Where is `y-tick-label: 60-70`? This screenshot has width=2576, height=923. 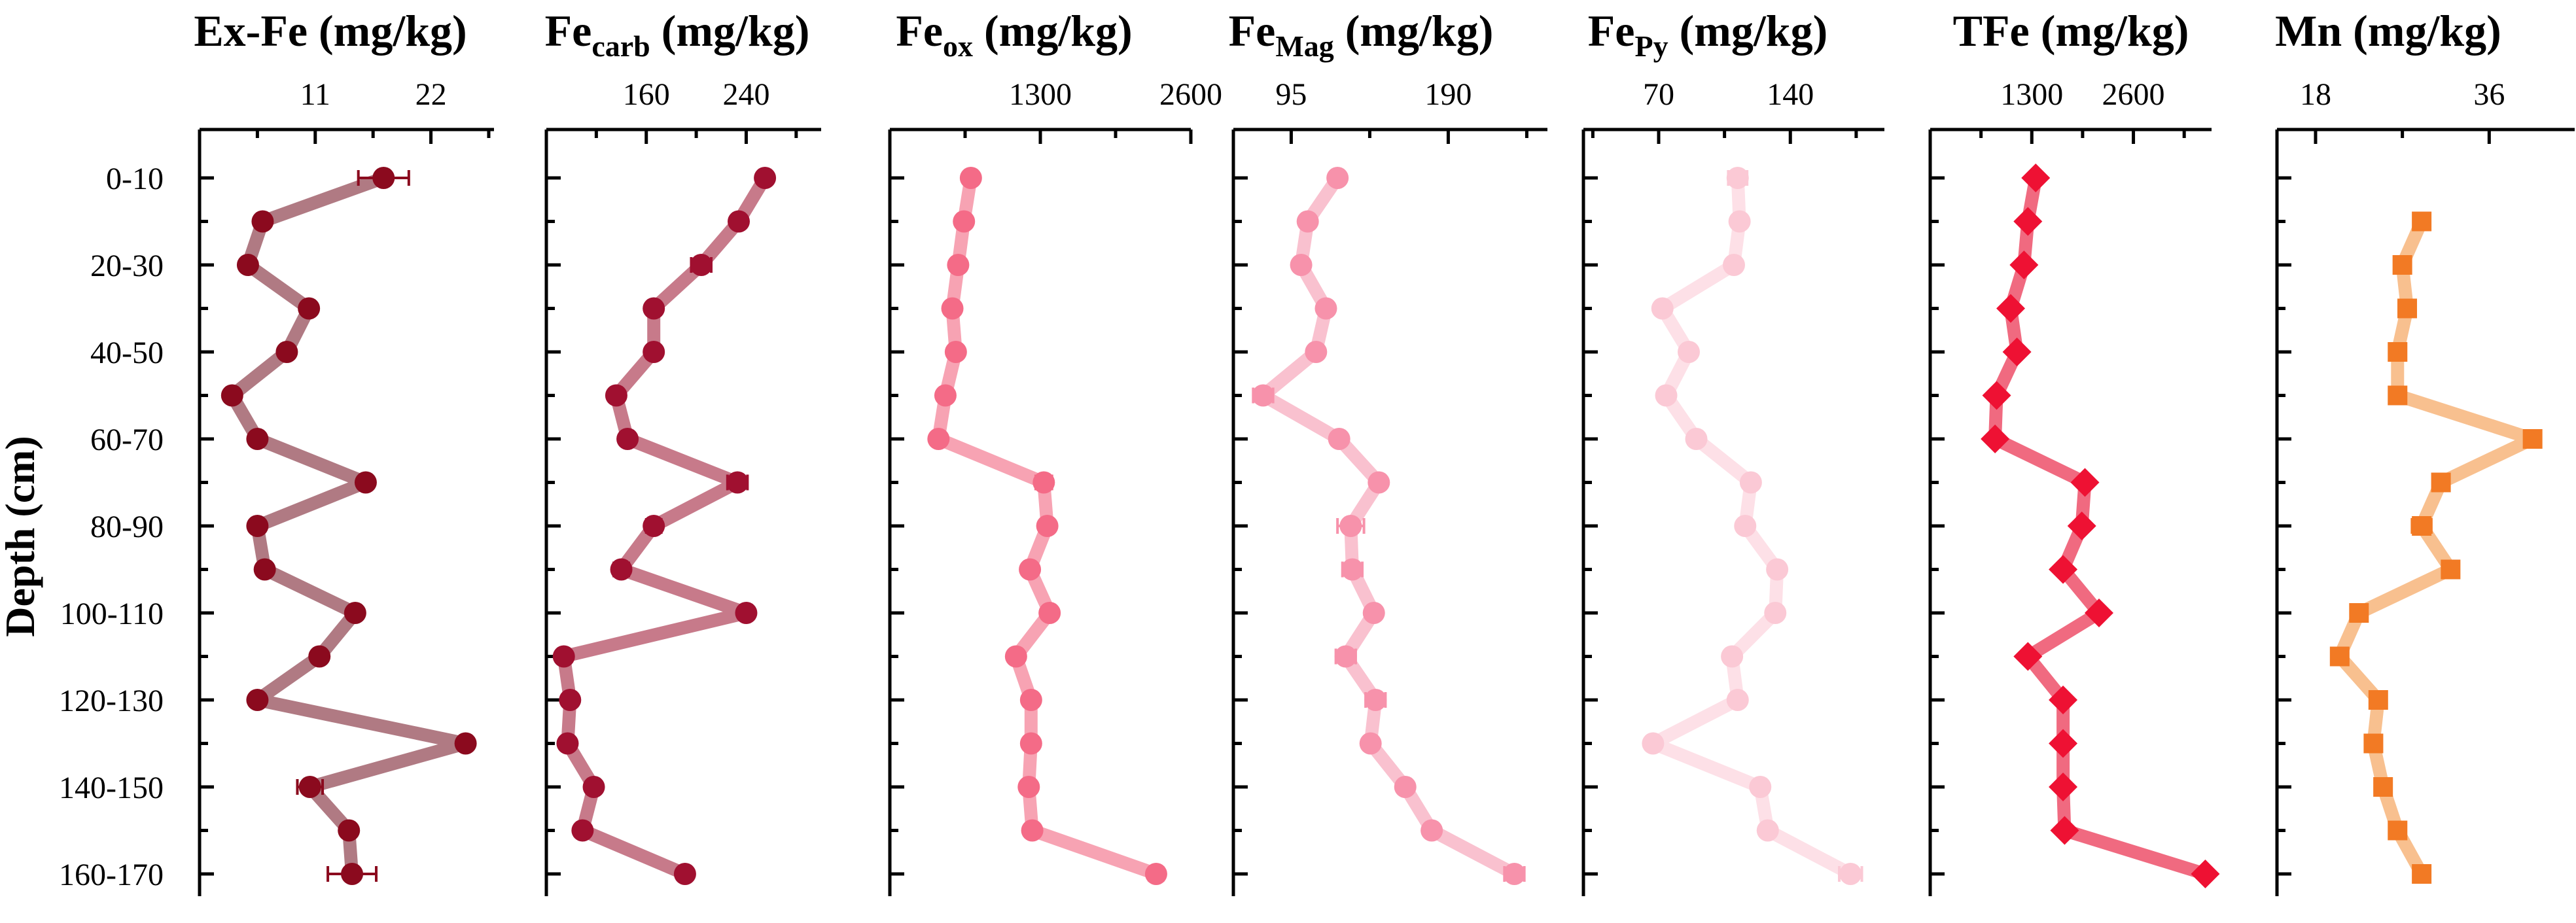 y-tick-label: 60-70 is located at coordinates (127, 440).